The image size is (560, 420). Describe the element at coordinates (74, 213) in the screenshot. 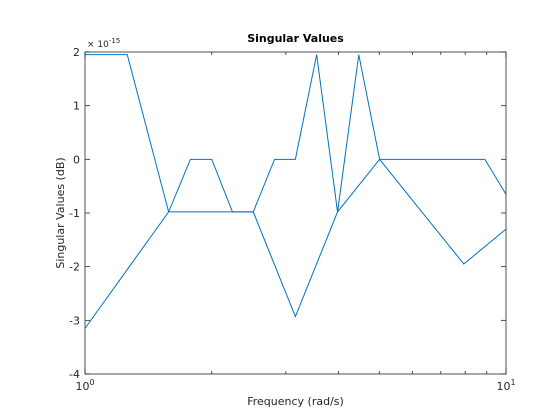

I see `y-tick-label: -1` at that location.